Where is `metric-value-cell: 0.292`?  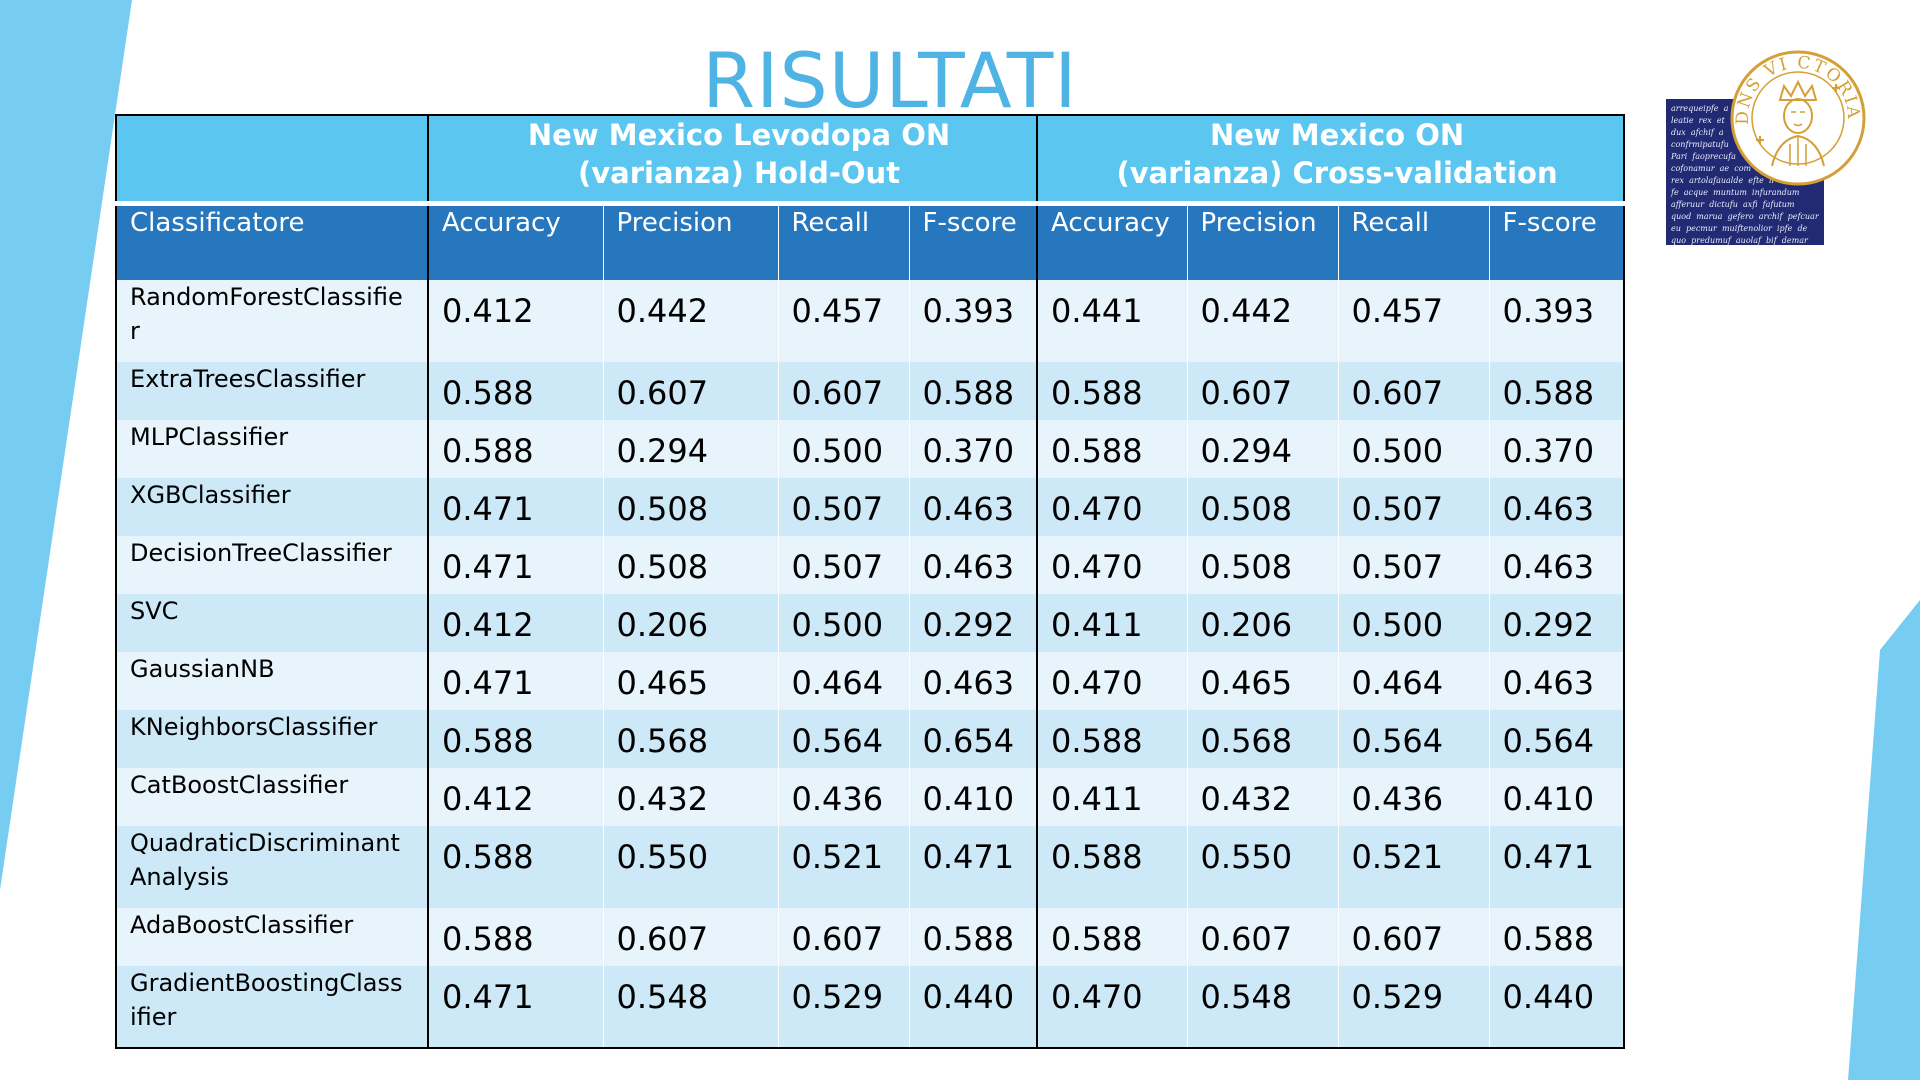 metric-value-cell: 0.292 is located at coordinates (973, 623).